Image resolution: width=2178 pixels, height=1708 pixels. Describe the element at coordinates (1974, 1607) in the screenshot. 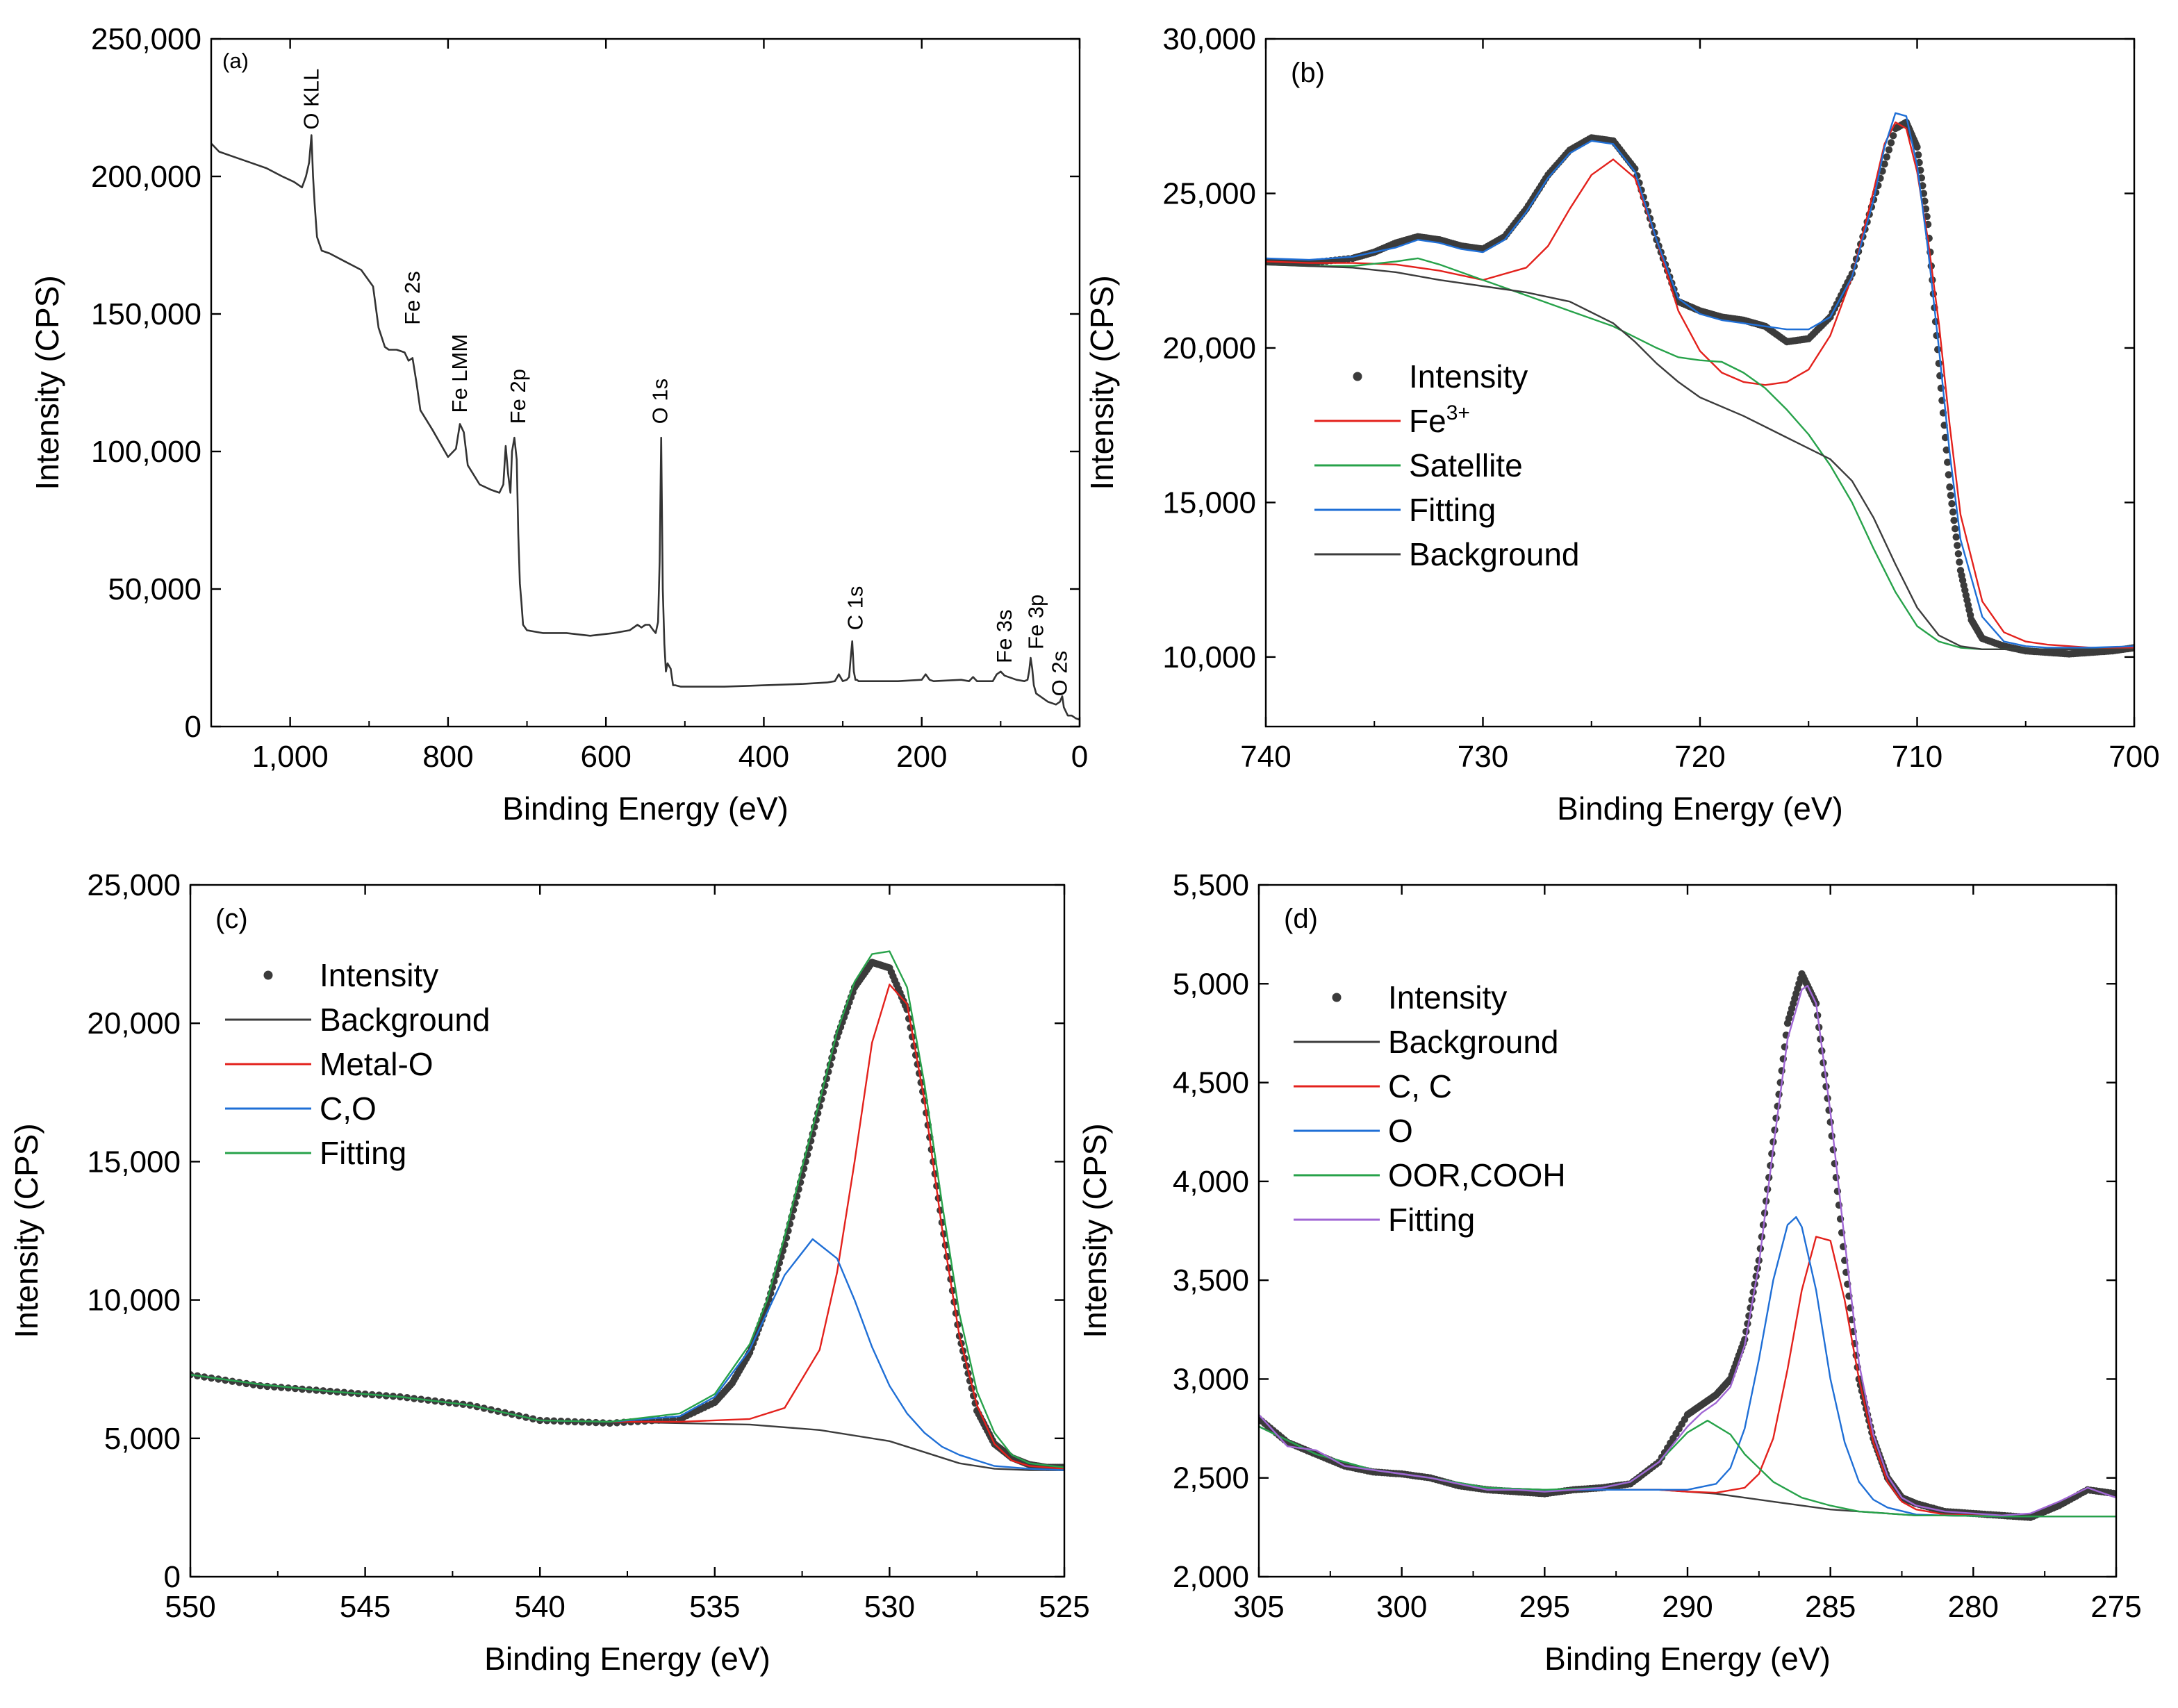

I see `x-tick-label: 280` at that location.